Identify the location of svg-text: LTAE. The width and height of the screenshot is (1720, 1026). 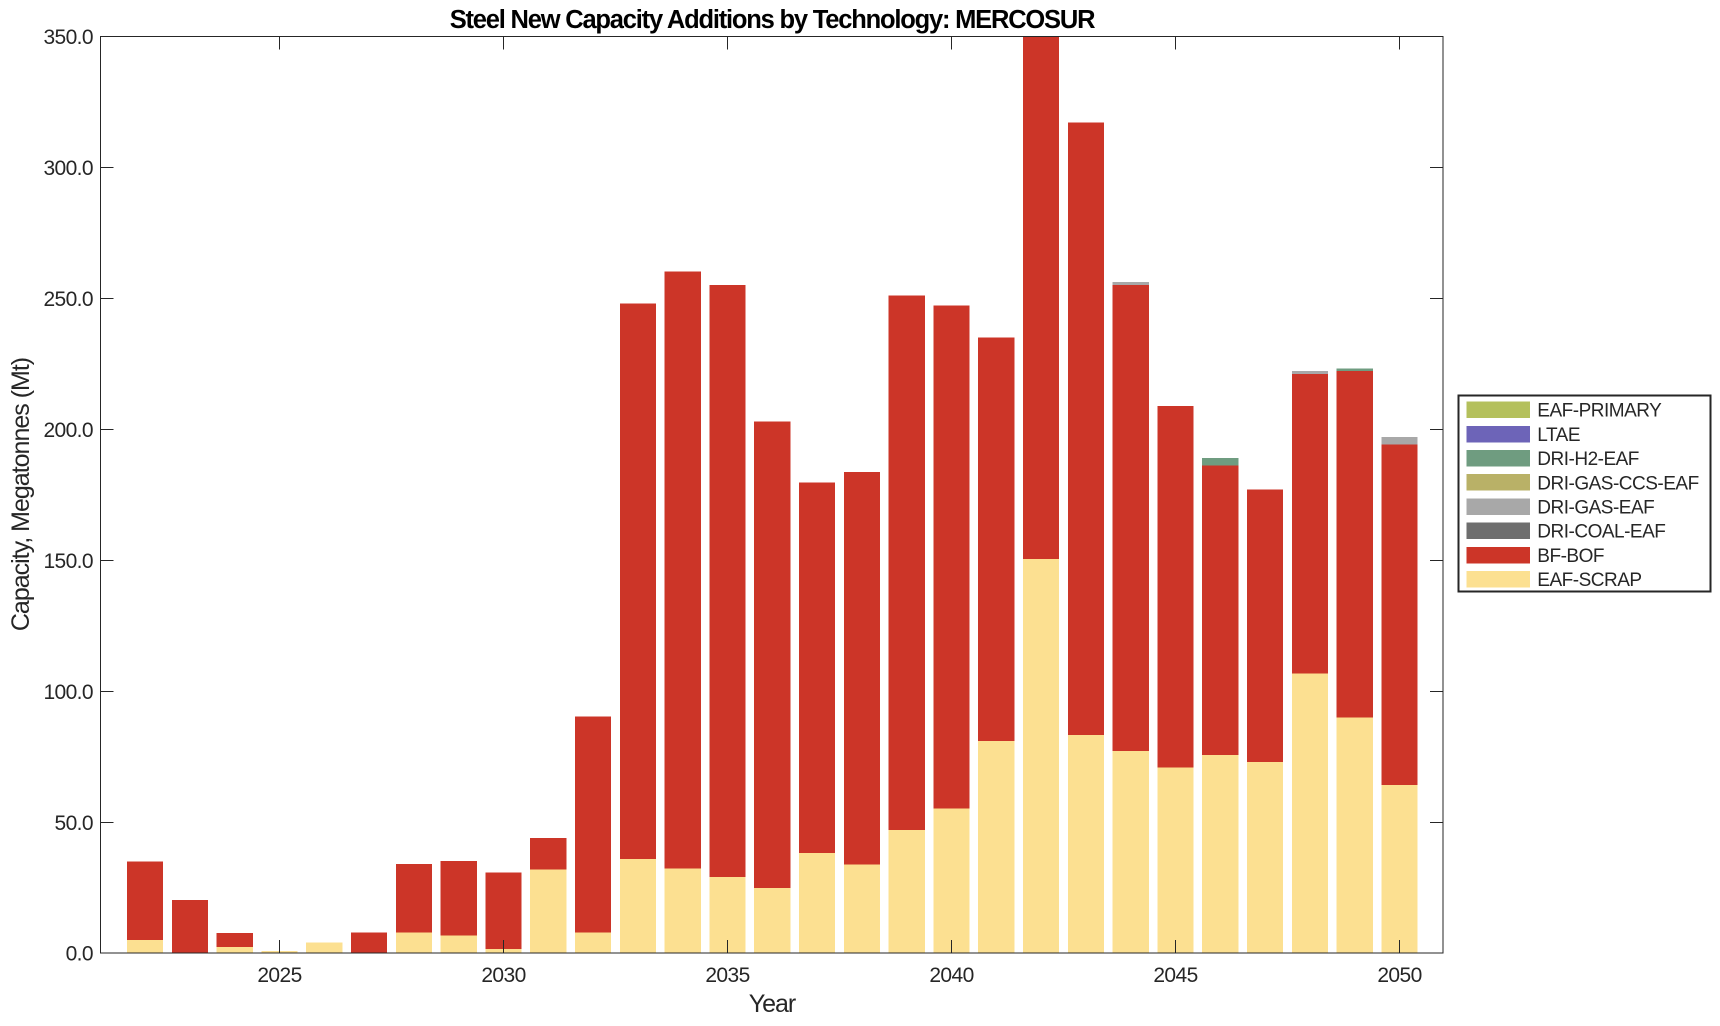
(1558, 435).